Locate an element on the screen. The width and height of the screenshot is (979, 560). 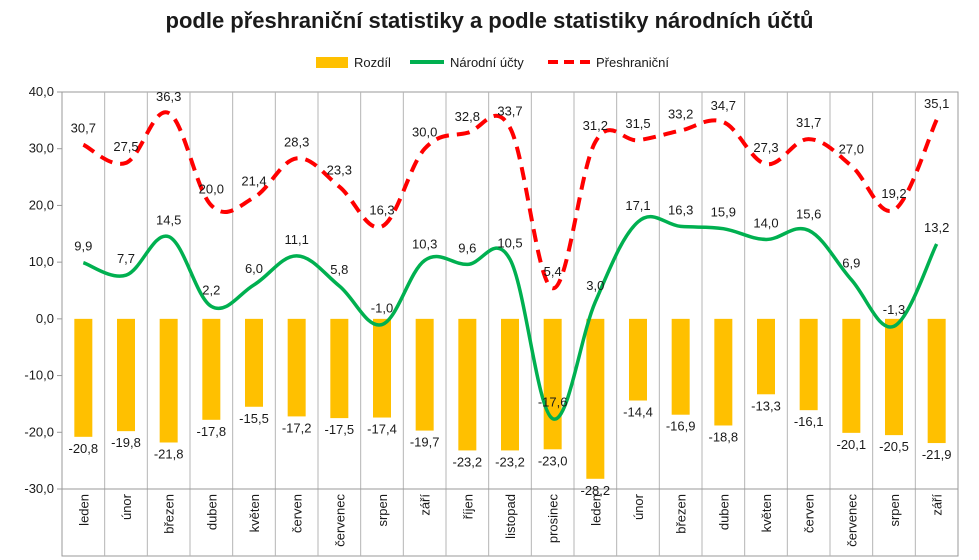
data-label-preshranicni: 31,7 is located at coordinates (808, 122).